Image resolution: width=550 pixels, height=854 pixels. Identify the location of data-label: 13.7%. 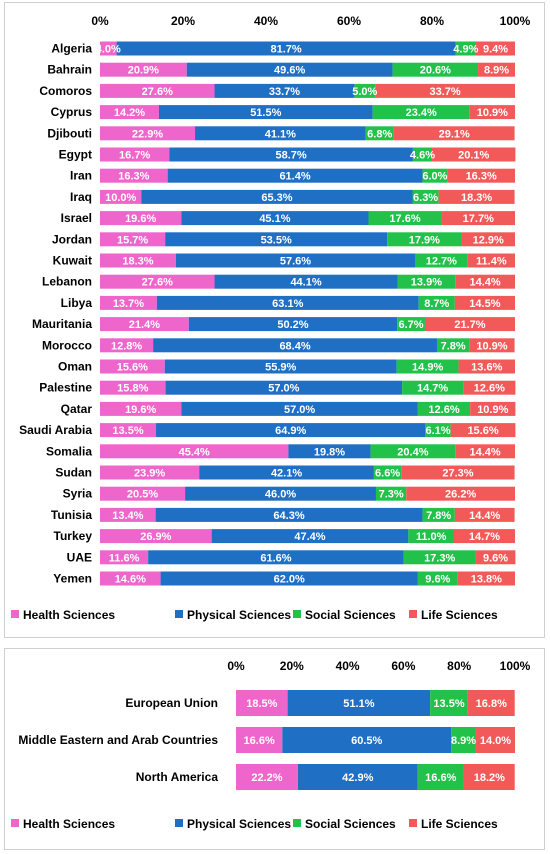
(128, 304).